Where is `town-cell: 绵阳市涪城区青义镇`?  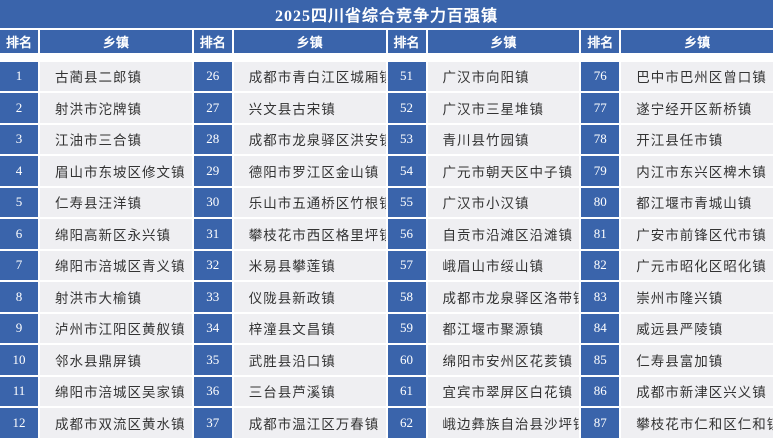 town-cell: 绵阳市涪城区青义镇 is located at coordinates (116, 265).